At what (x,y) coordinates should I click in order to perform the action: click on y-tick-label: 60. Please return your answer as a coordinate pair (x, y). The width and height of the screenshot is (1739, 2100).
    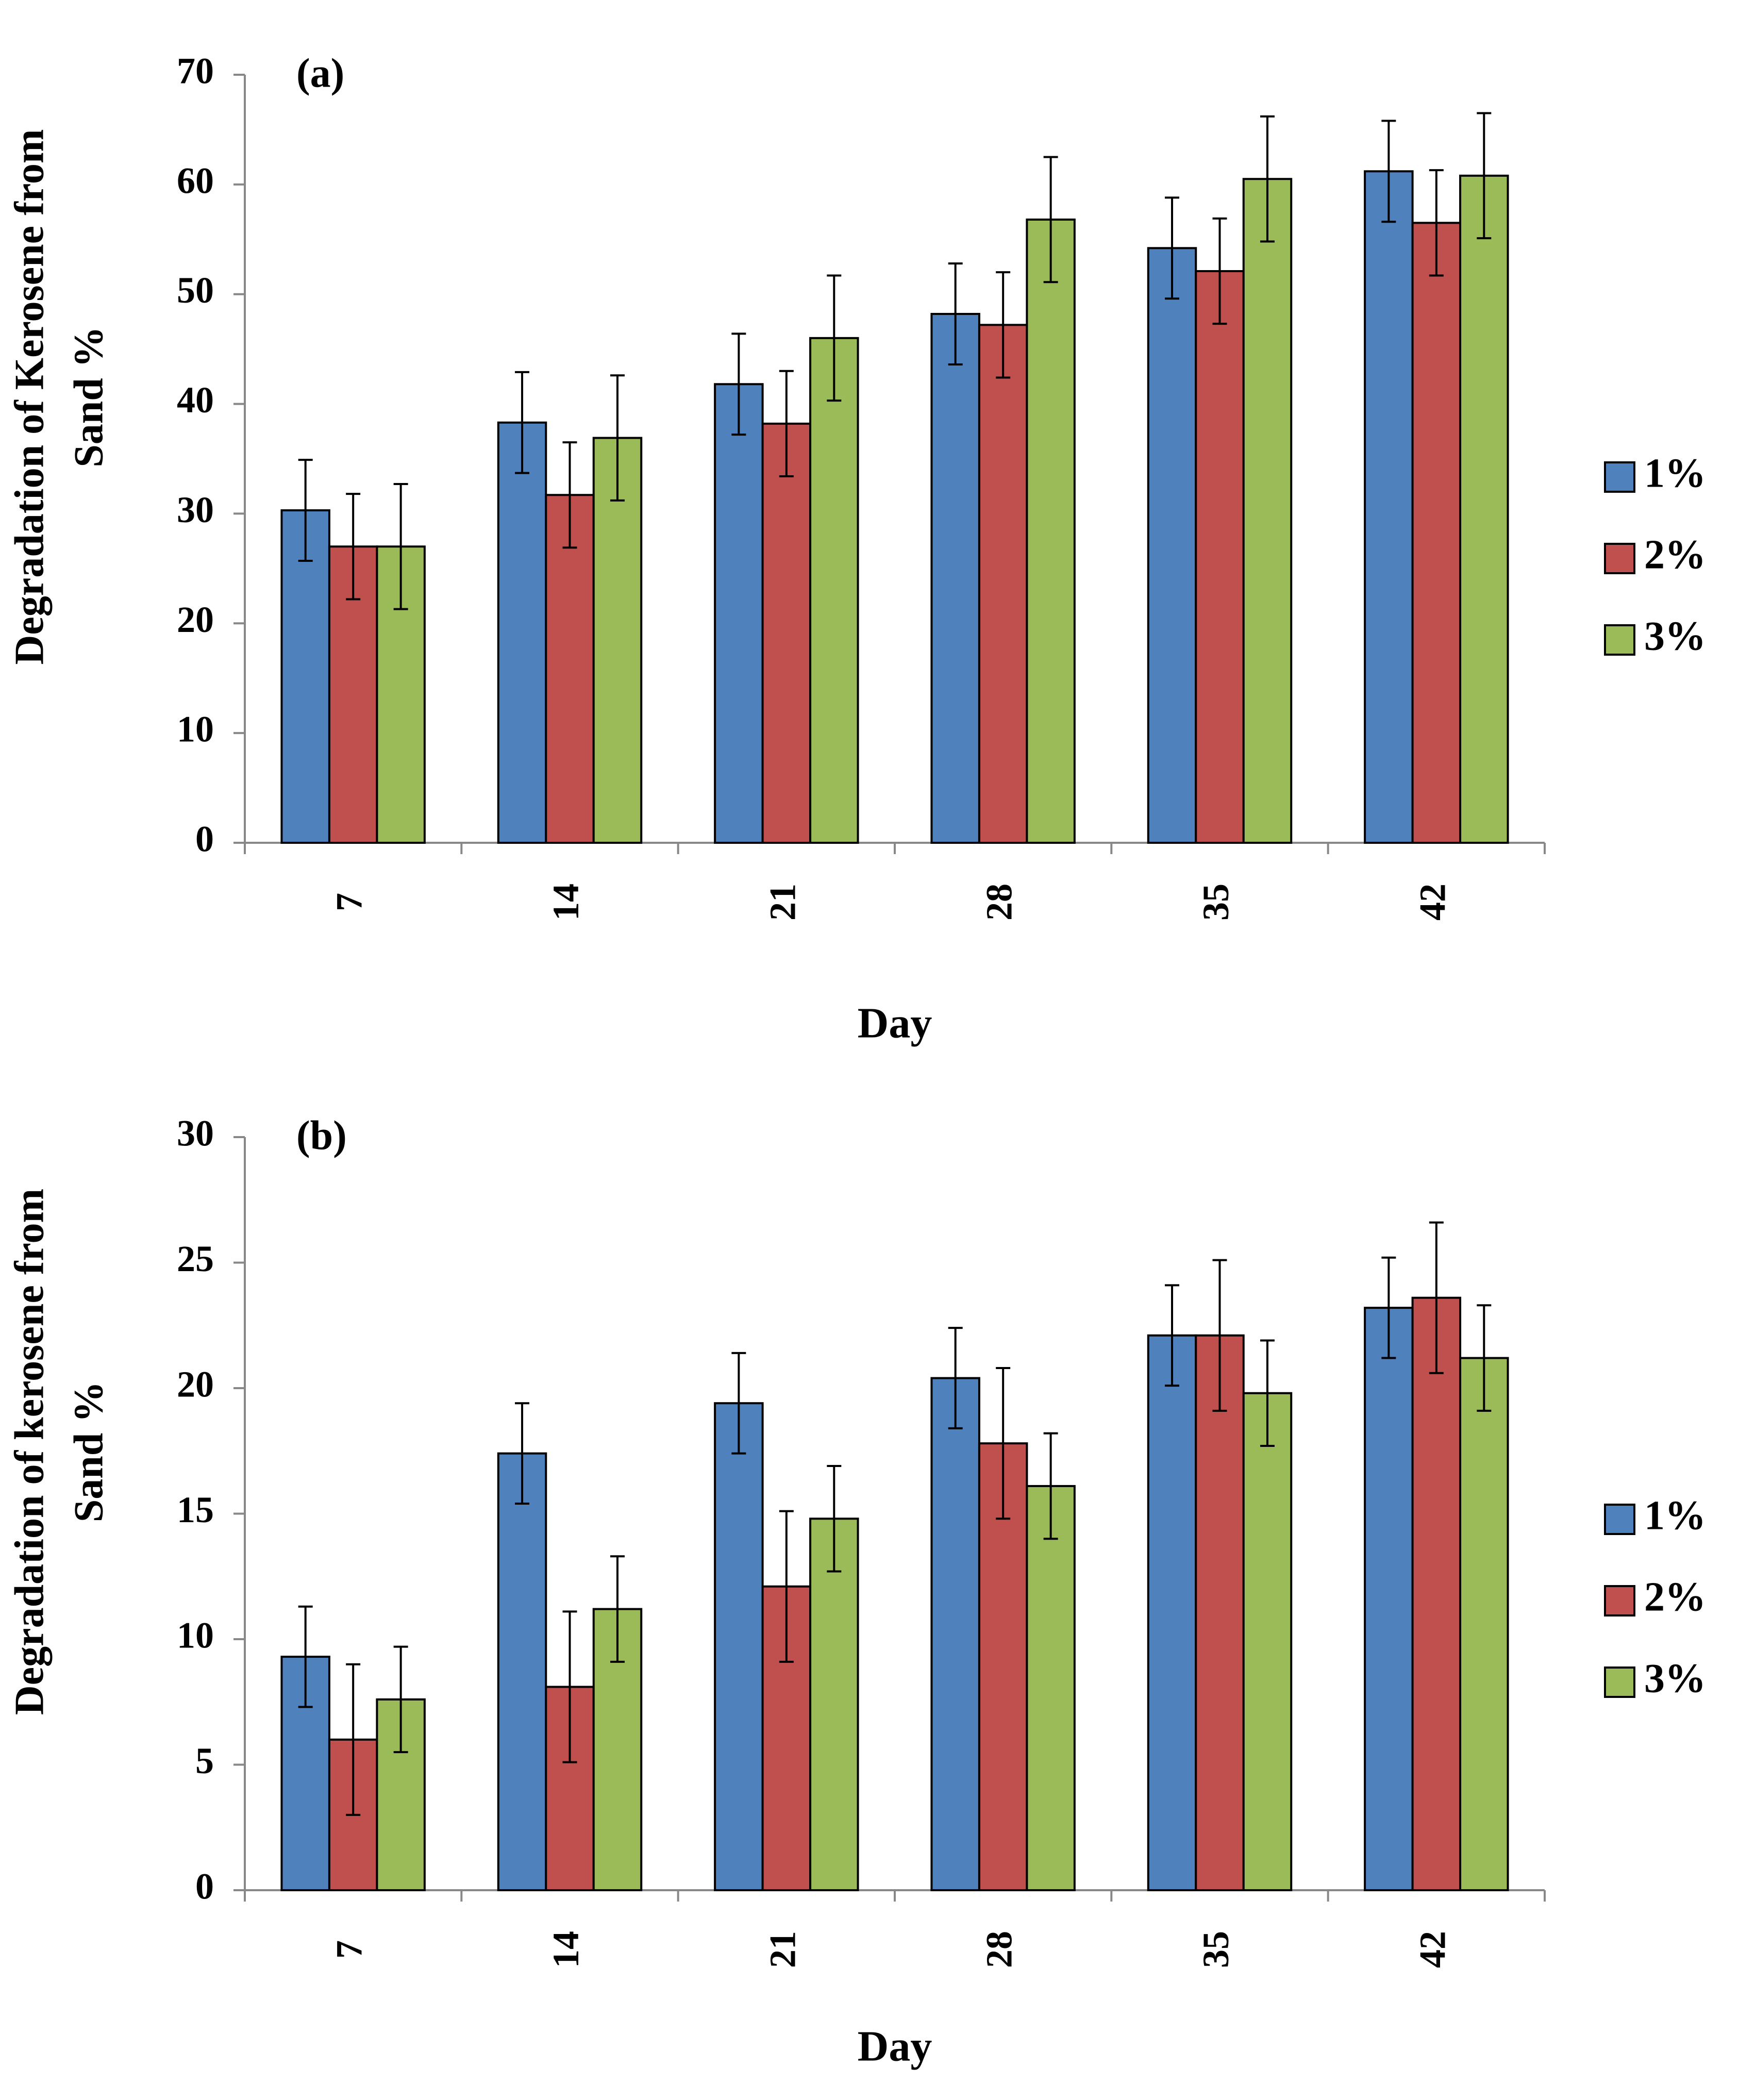
    Looking at the image, I should click on (195, 180).